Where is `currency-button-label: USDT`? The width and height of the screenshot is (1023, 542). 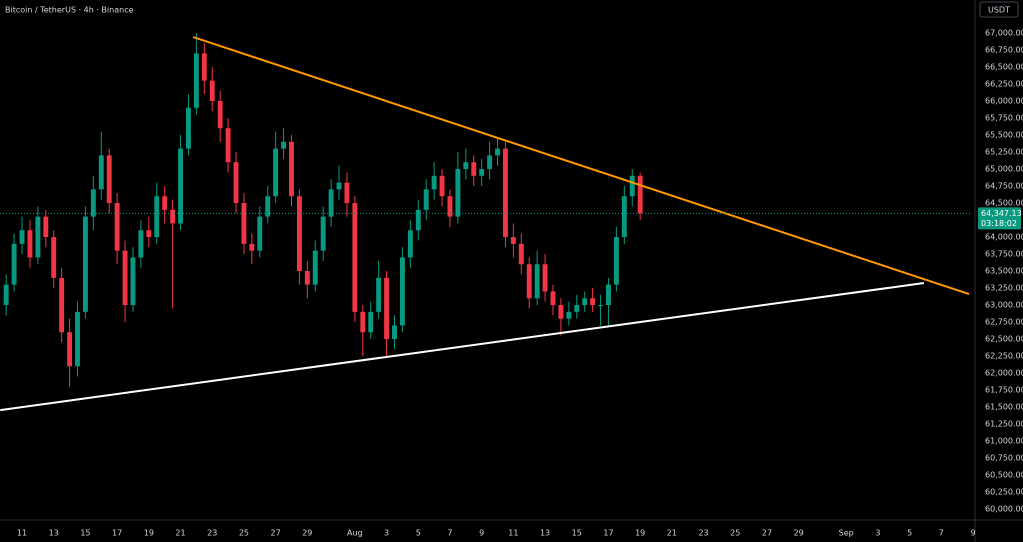 currency-button-label: USDT is located at coordinates (999, 10).